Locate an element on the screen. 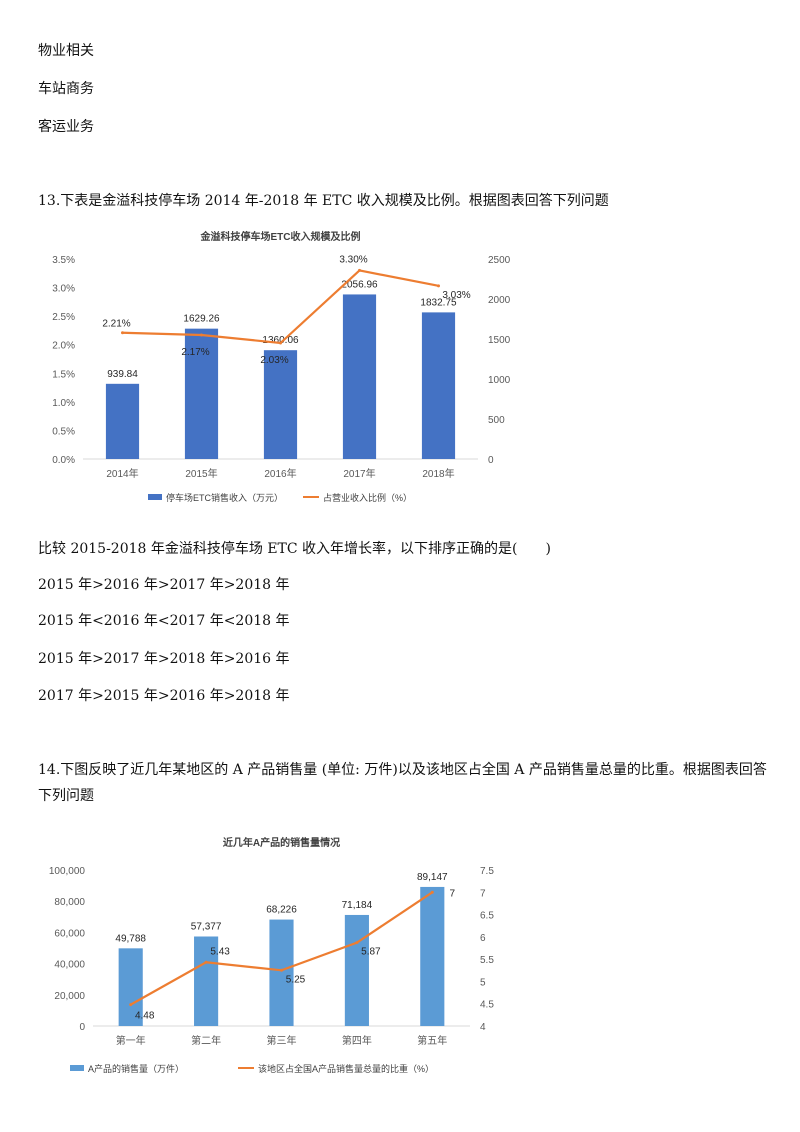  right-axis-tick-label: 7 is located at coordinates (483, 893).